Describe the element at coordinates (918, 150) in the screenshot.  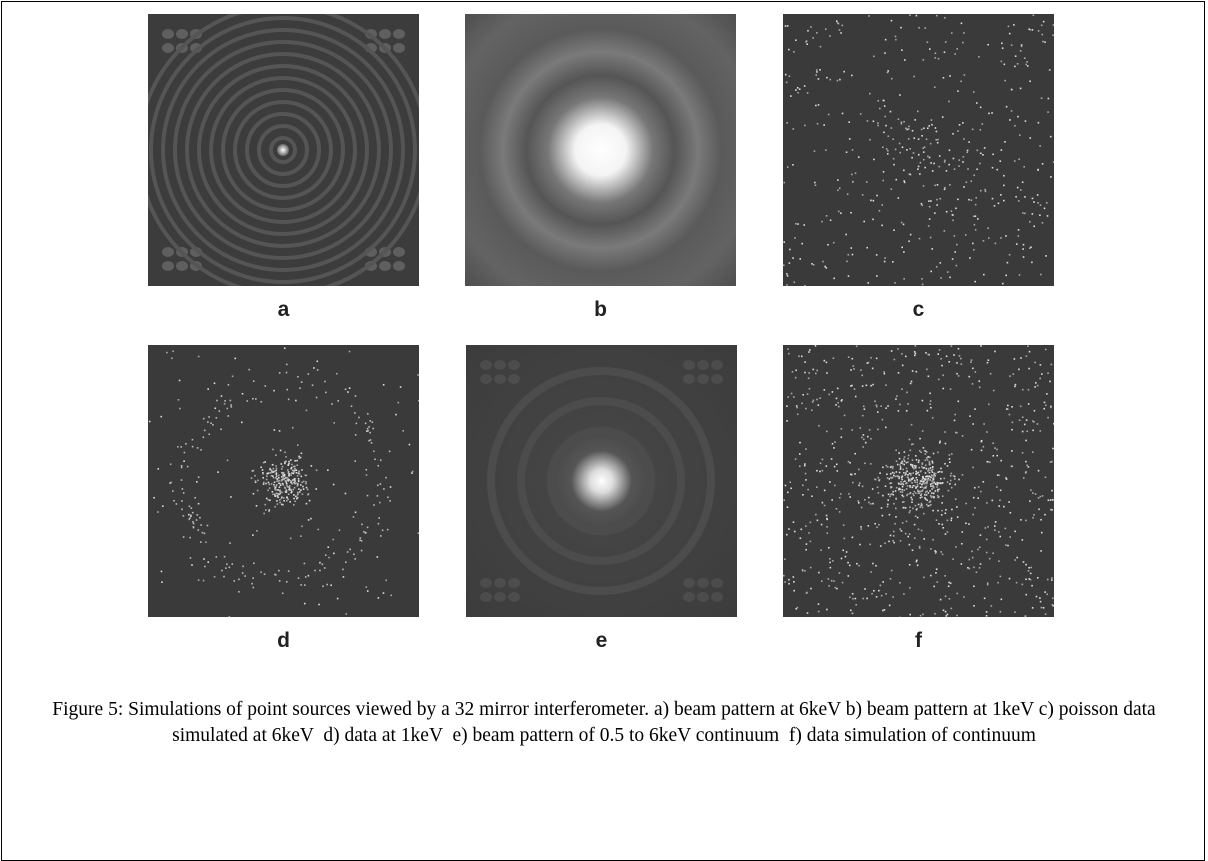
I see `simulation-image` at that location.